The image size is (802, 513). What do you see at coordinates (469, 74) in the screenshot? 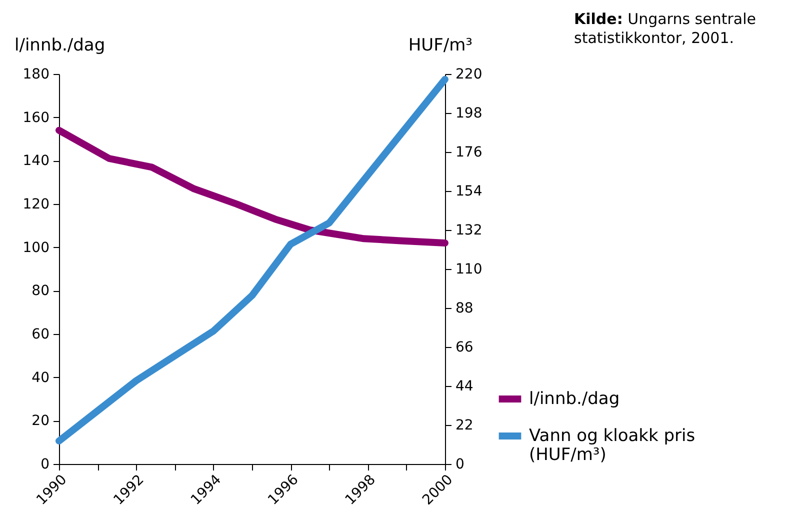
I see `y2-tick-label: 220` at bounding box center [469, 74].